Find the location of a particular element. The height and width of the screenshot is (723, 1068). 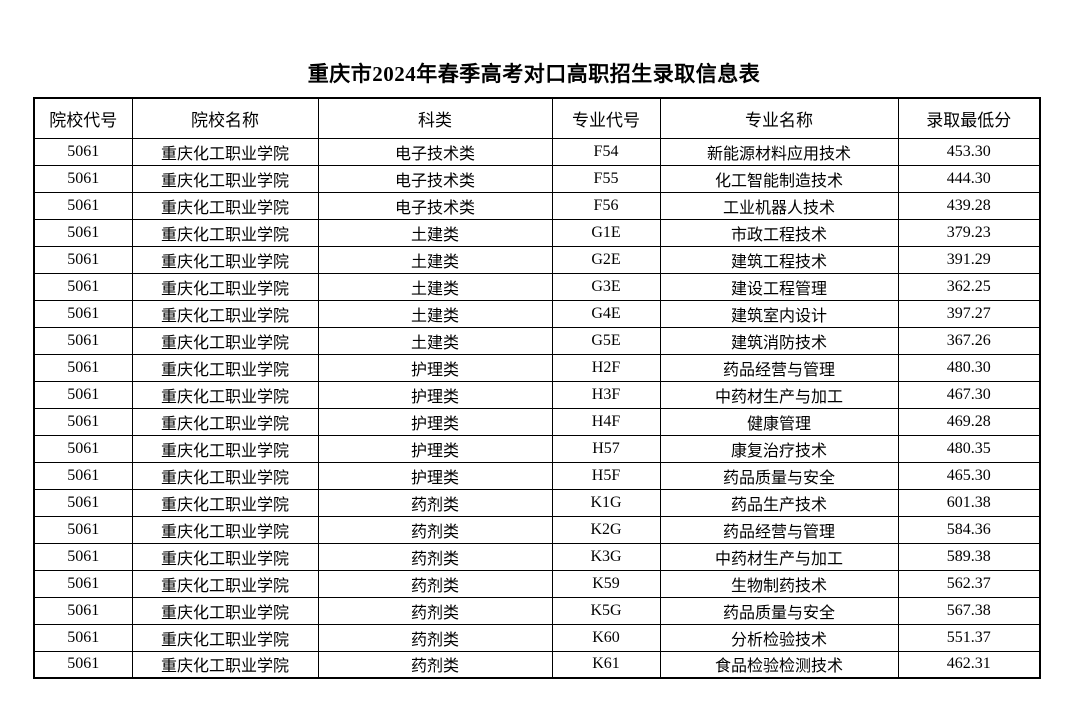

table-row: 5061 重庆化工职业学院 土建类 G4E 建筑室内设计 397.27 is located at coordinates (537, 313).